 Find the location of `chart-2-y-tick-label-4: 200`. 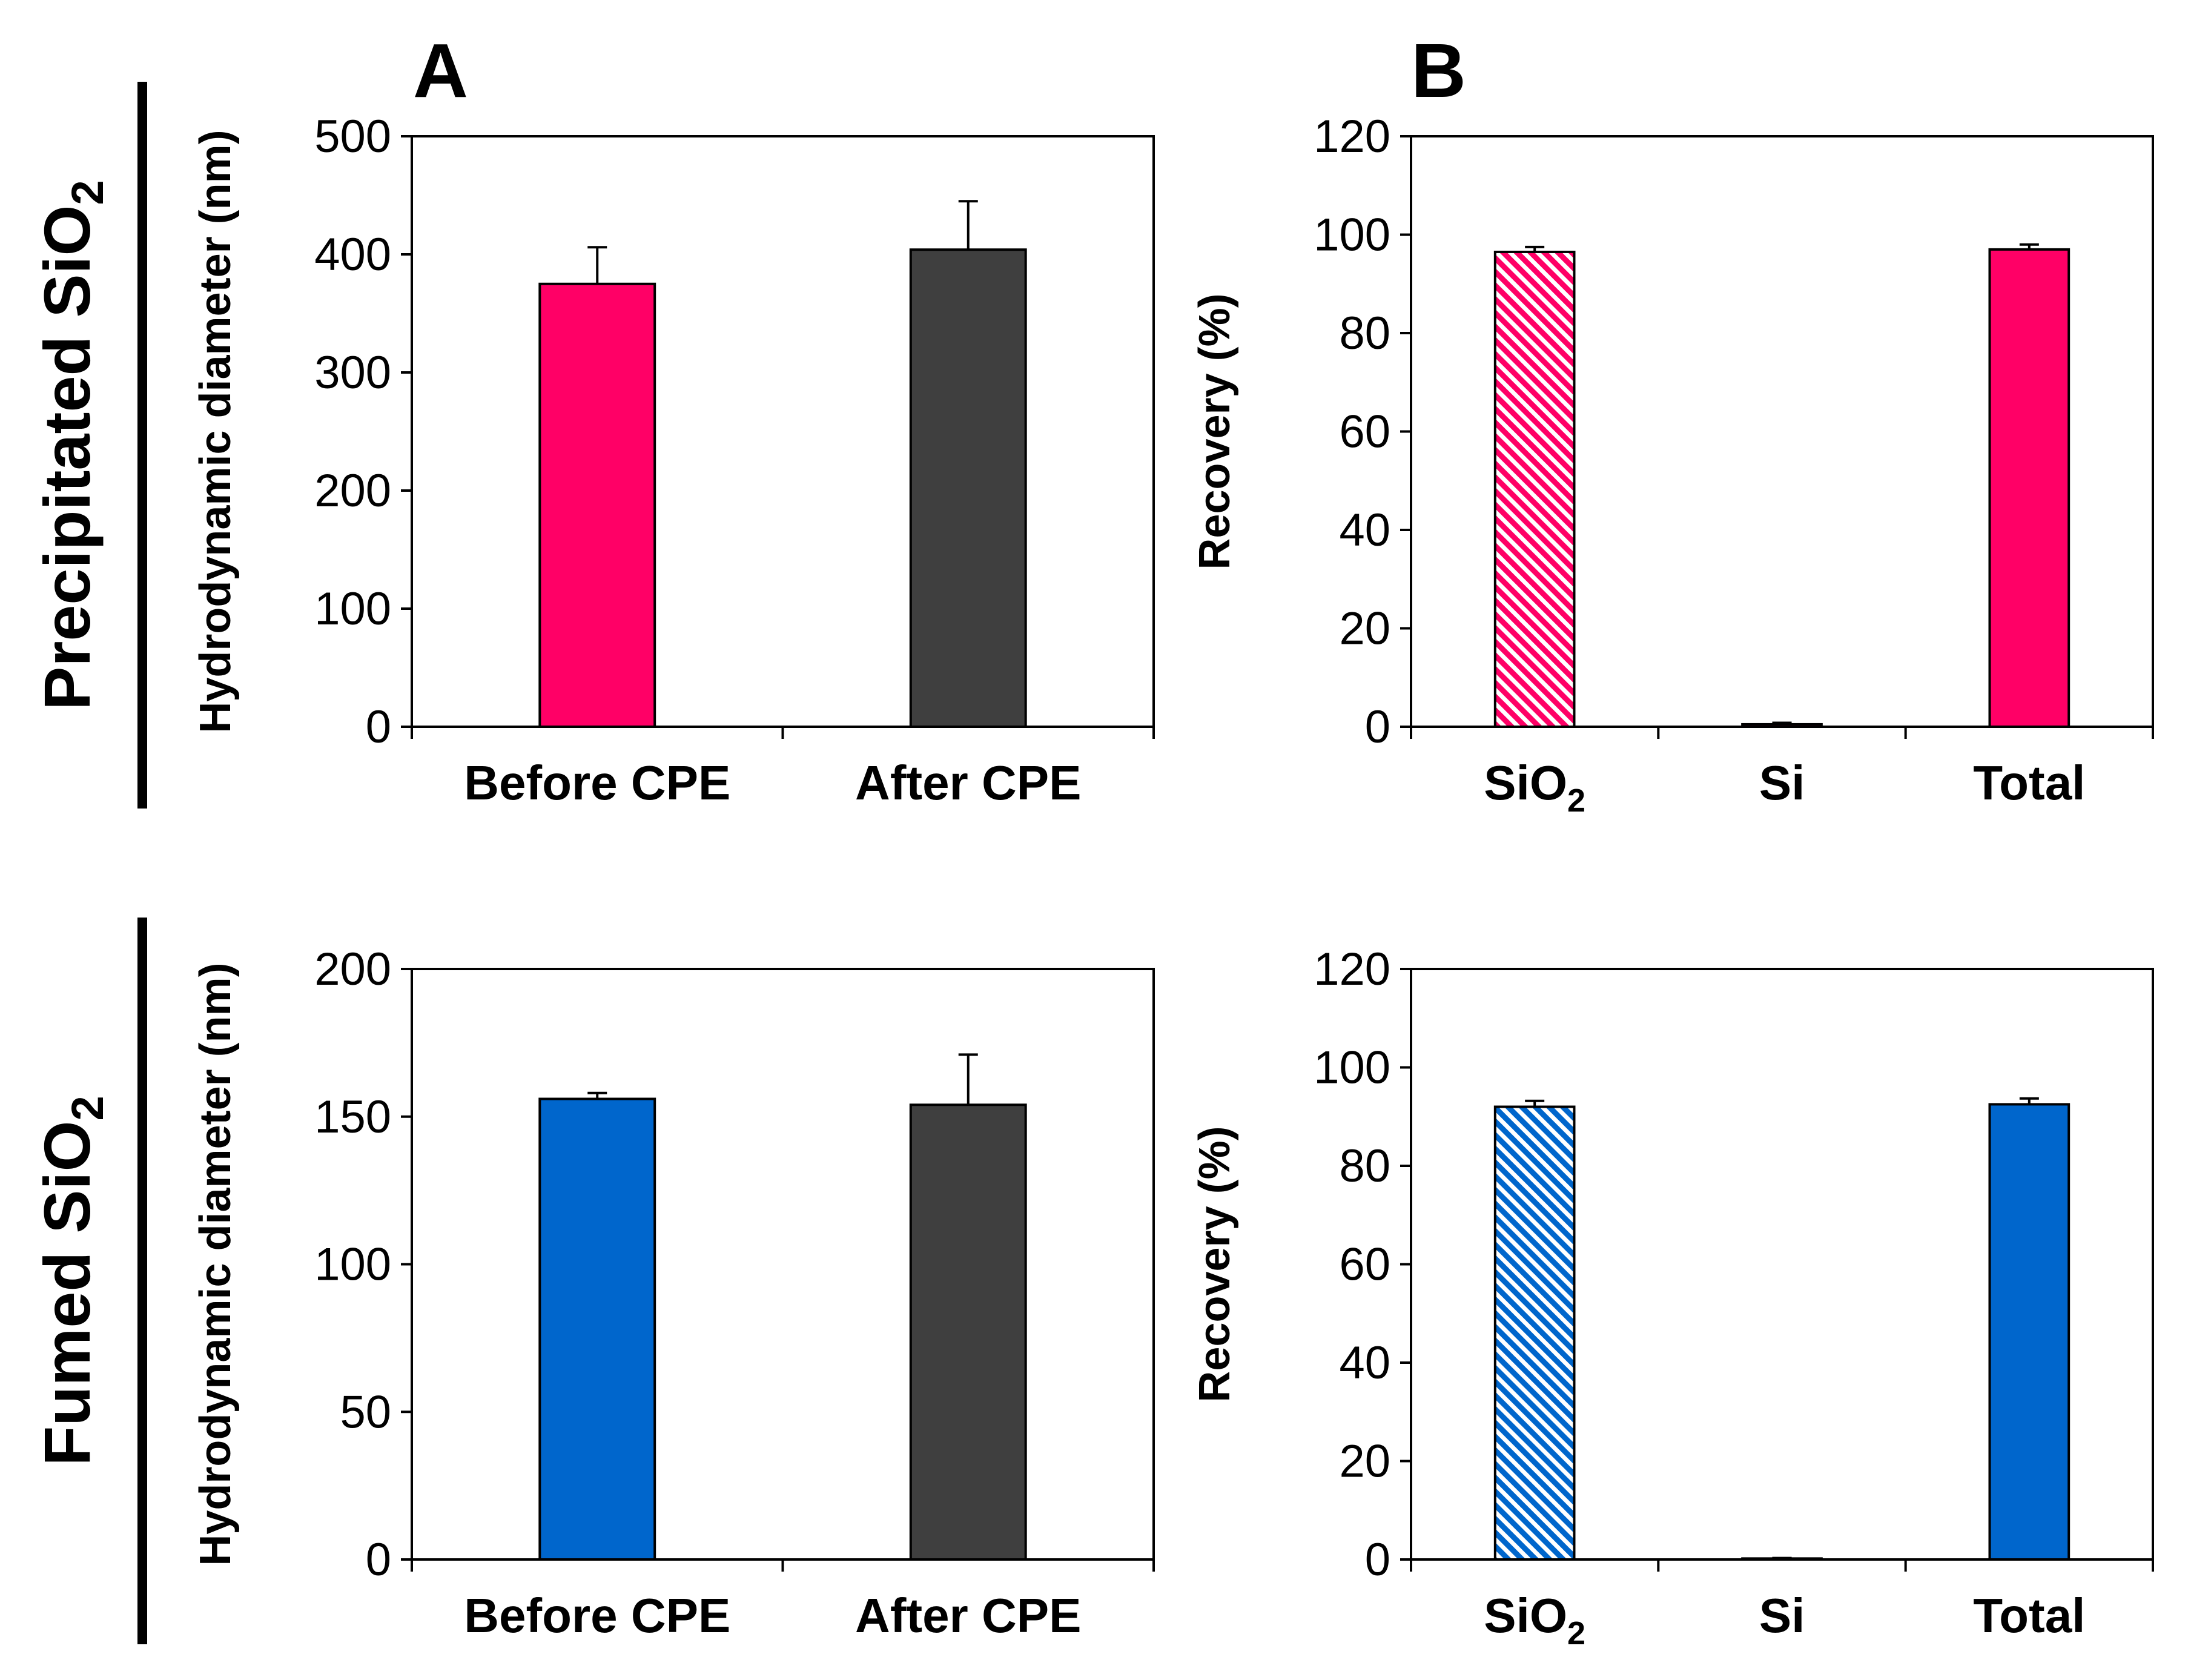

chart-2-y-tick-label-4: 200 is located at coordinates (352, 969).